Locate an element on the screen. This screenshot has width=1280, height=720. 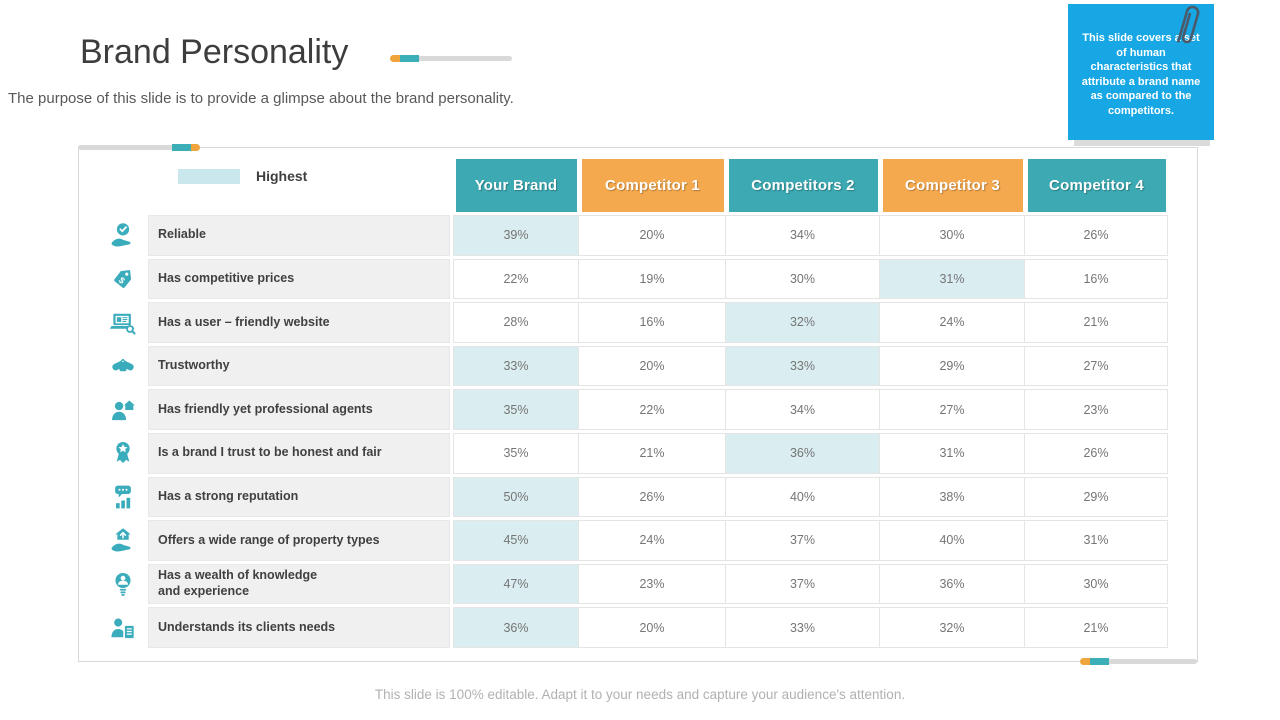
price-tag-icon: .st{stroke:currentColor}$ is located at coordinates (123, 278).